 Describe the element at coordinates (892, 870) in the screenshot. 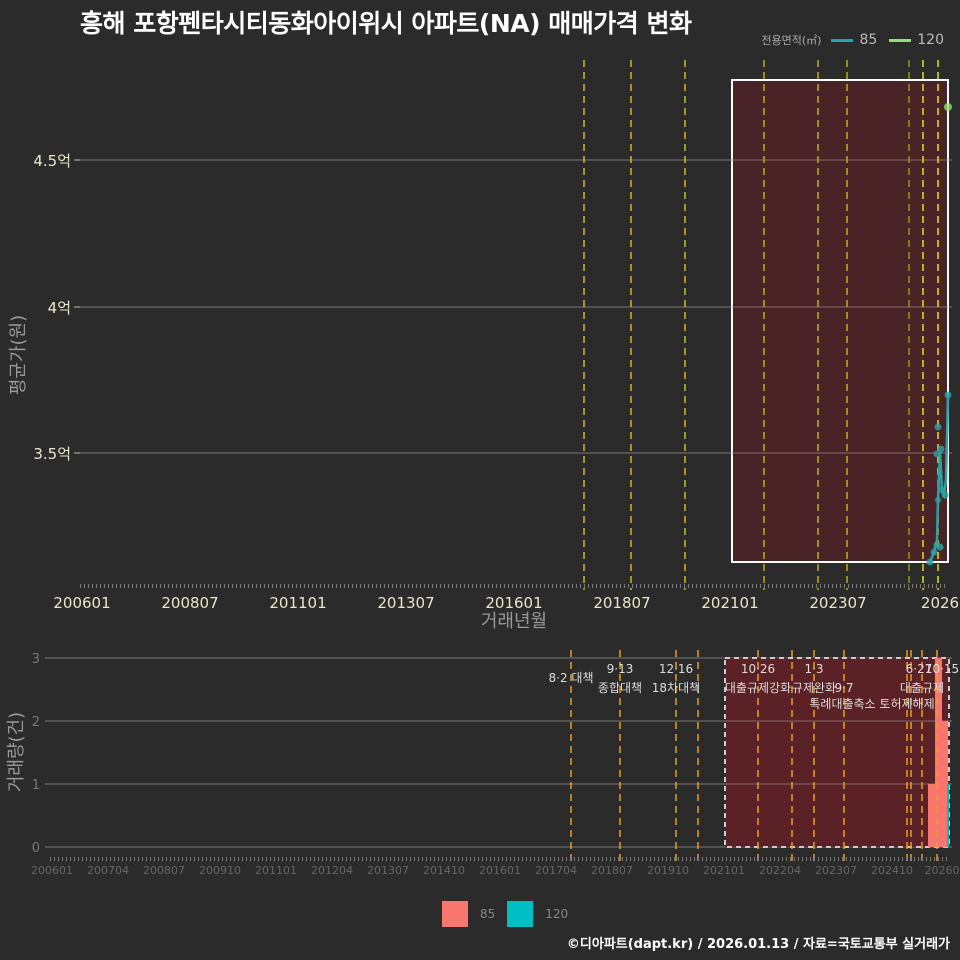

I see `x-tick: 202410` at that location.